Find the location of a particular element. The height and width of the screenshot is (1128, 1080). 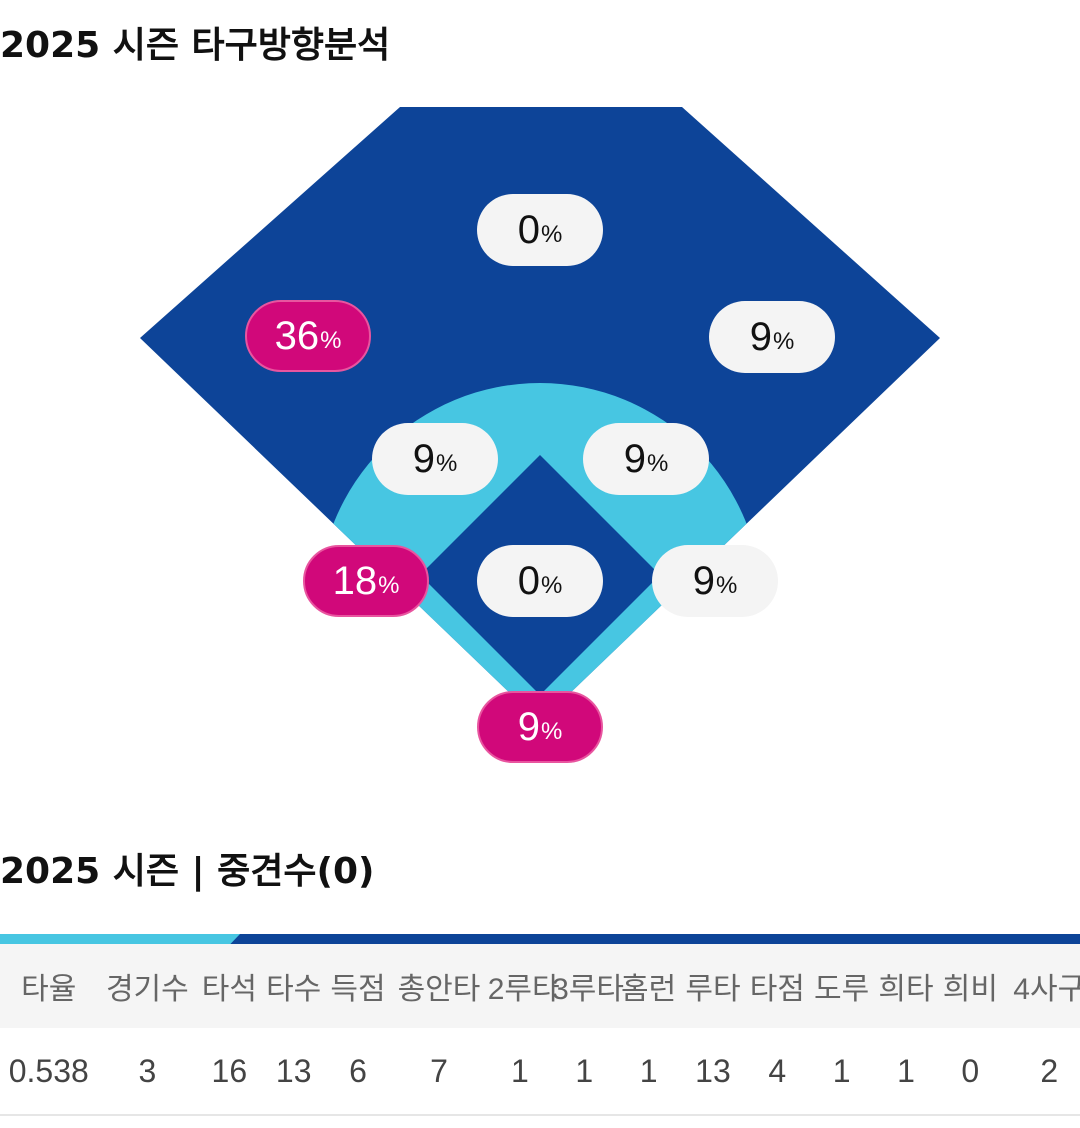

header-plate-appearances: 타석 is located at coordinates (229, 986).